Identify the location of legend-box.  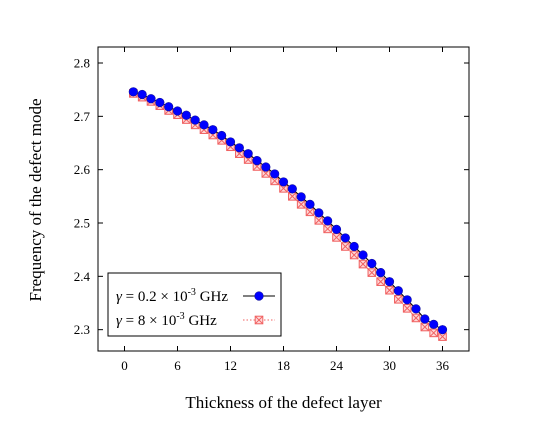
(194, 304).